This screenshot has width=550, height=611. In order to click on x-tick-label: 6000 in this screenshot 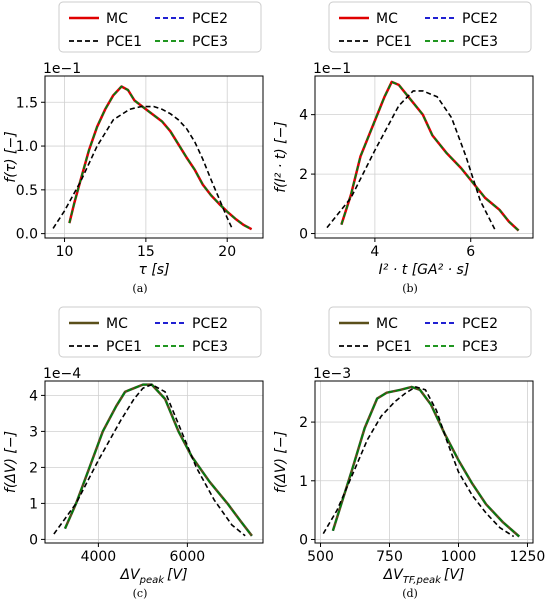, I will do `click(188, 557)`.